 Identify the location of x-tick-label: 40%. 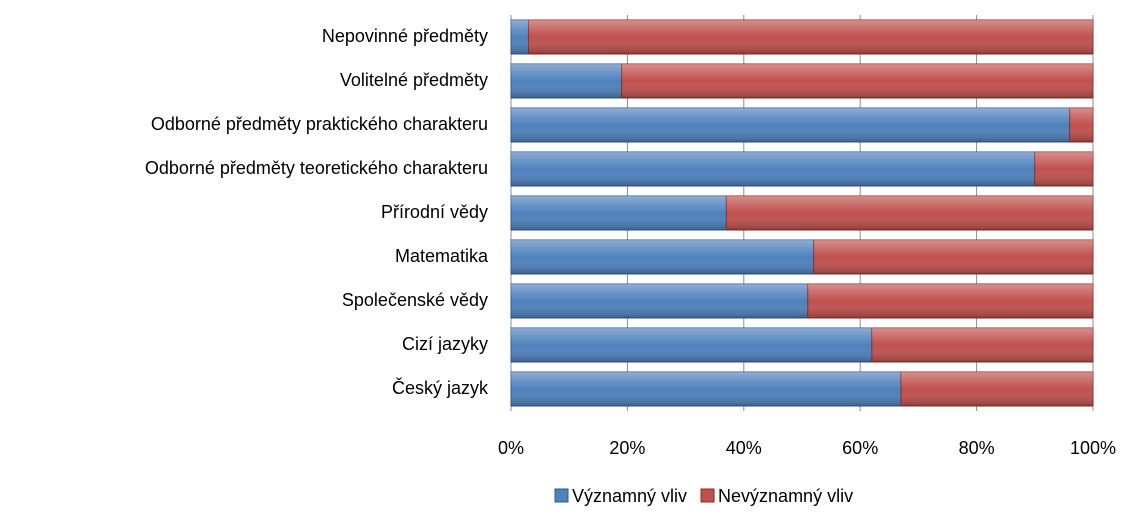
(744, 448).